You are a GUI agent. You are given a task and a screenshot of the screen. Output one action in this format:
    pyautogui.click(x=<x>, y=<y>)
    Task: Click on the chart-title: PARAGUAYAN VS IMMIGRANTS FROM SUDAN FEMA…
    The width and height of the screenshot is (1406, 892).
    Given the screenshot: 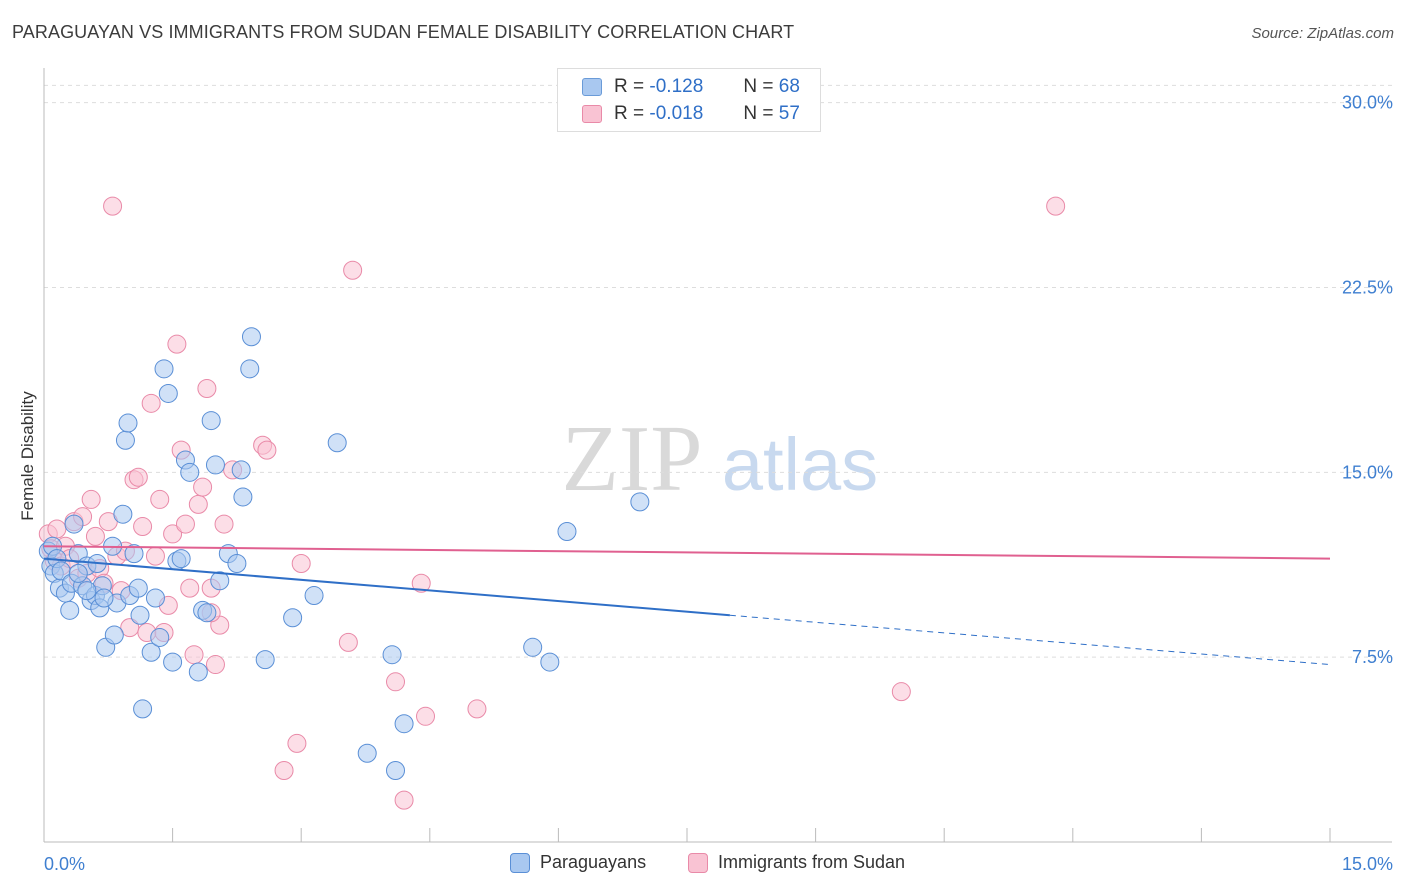 What is the action you would take?
    pyautogui.click(x=403, y=32)
    